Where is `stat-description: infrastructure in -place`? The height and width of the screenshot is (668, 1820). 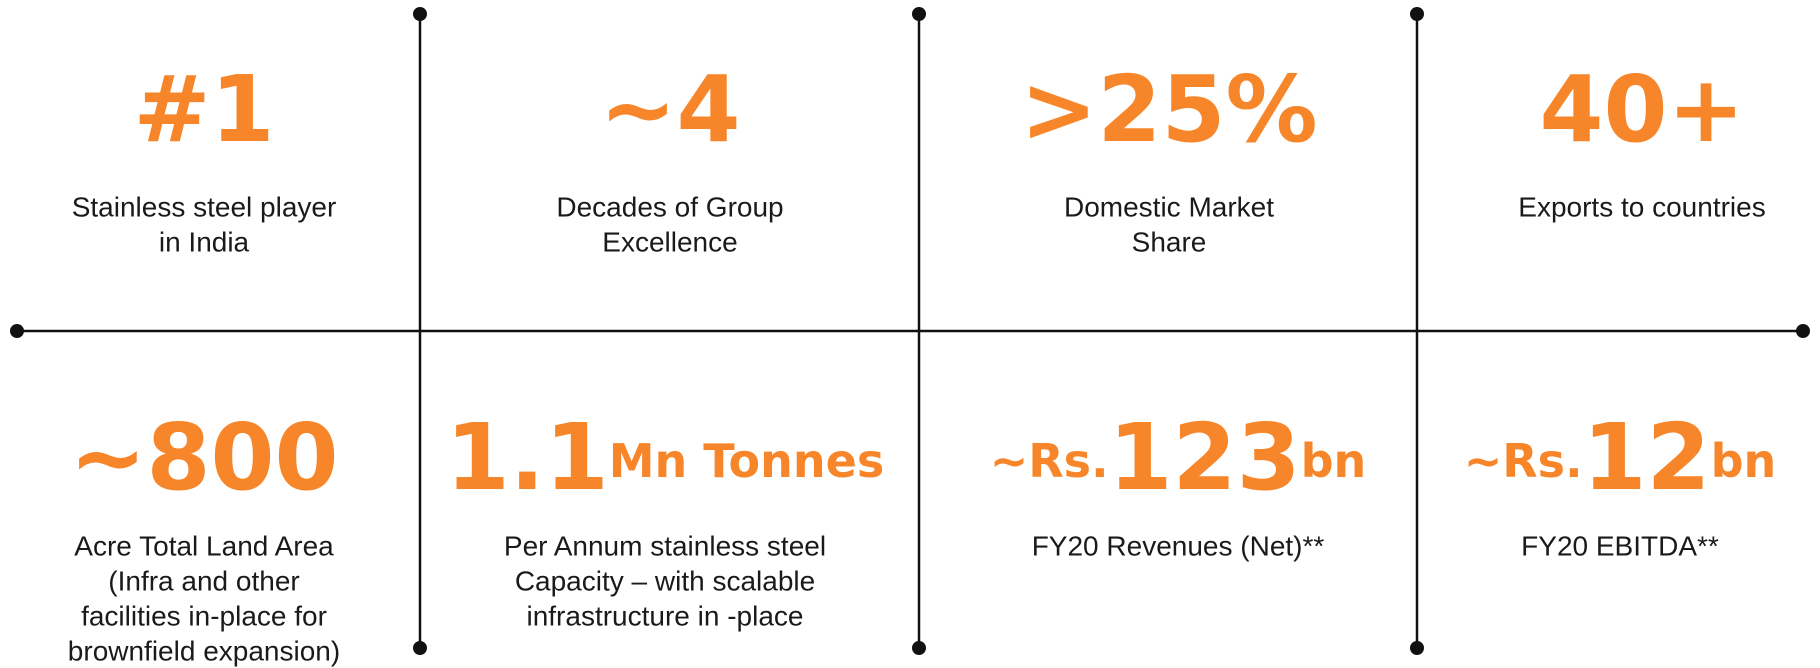 stat-description: infrastructure in -place is located at coordinates (664, 615).